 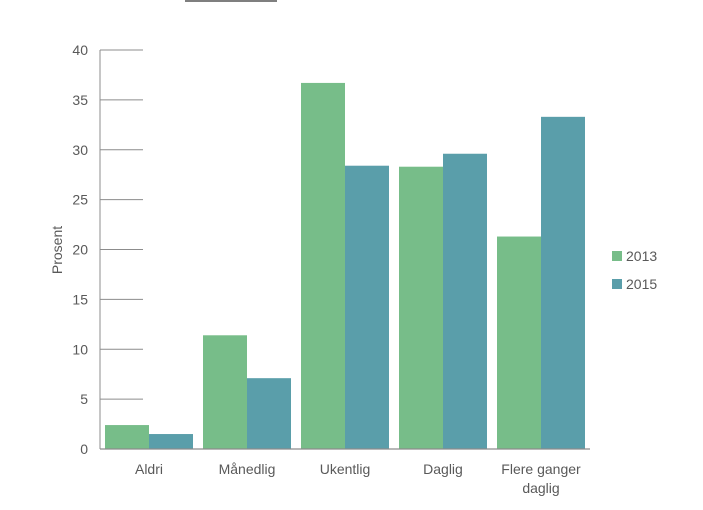 I want to click on x-tick-label: Daglig, so click(x=443, y=469).